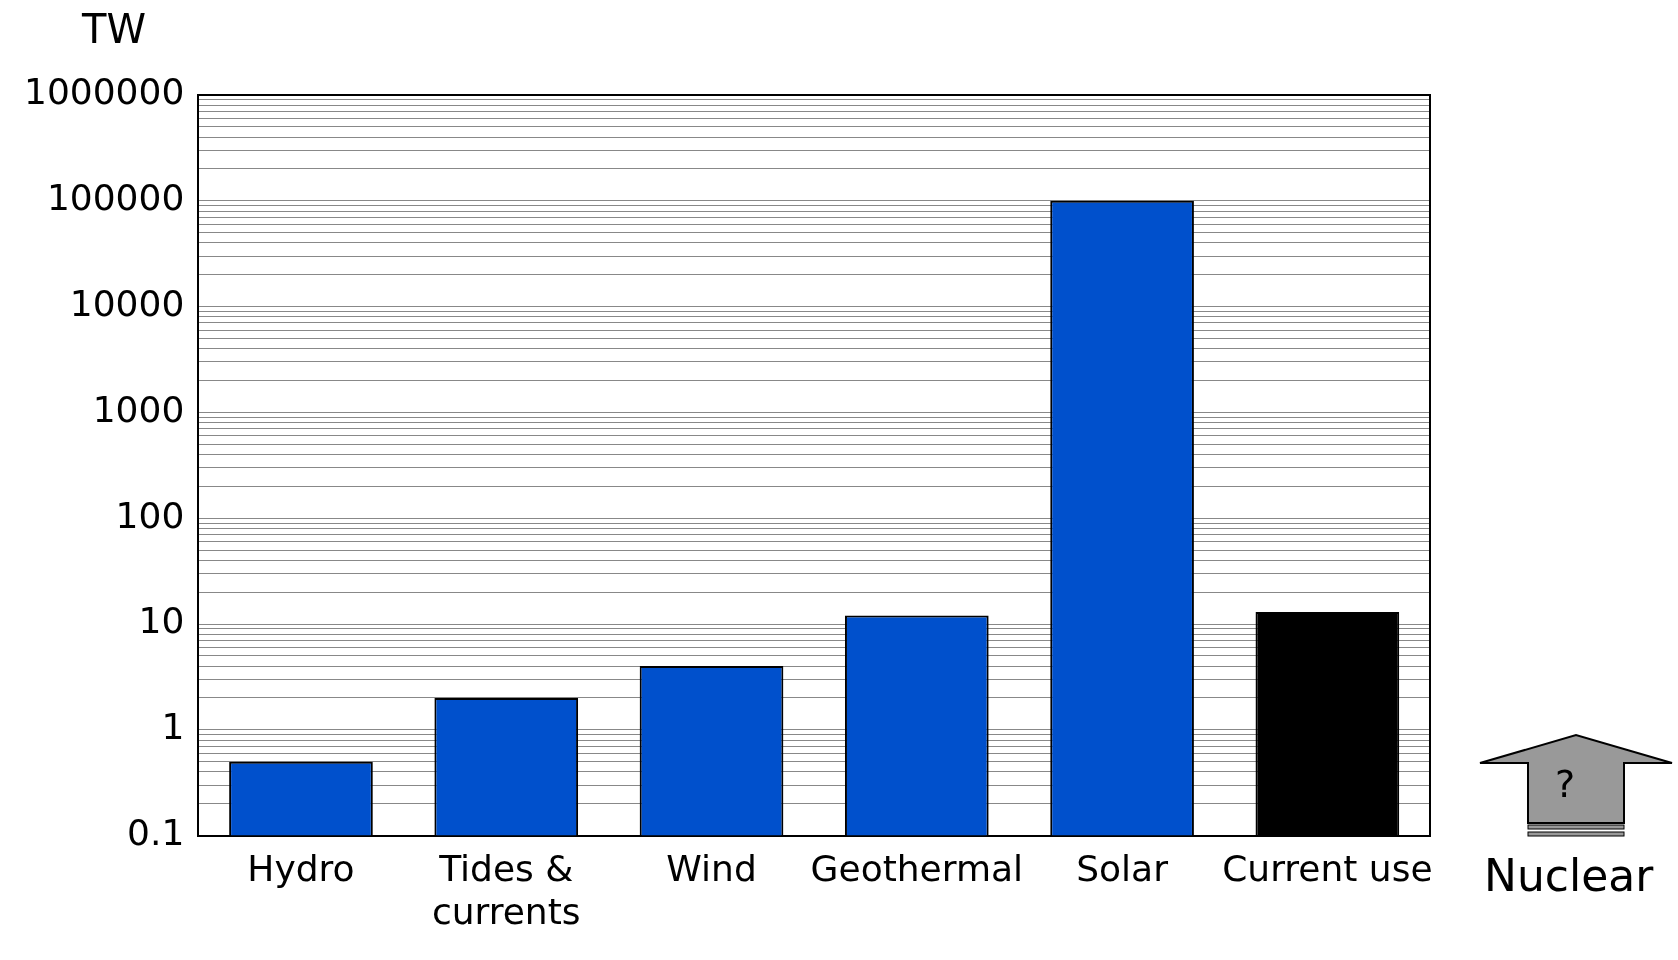 The image size is (1678, 960). I want to click on y-tick-label: 1000000, so click(104, 92).